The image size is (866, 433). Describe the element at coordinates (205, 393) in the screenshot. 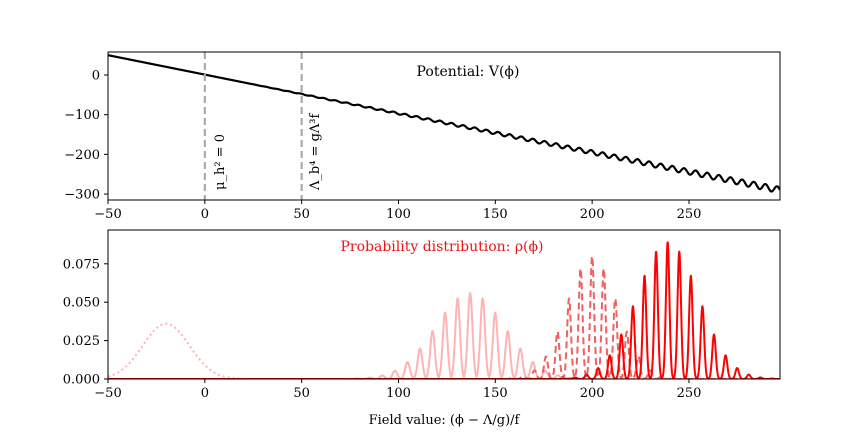

I see `probability-x-tick-label: 0` at that location.